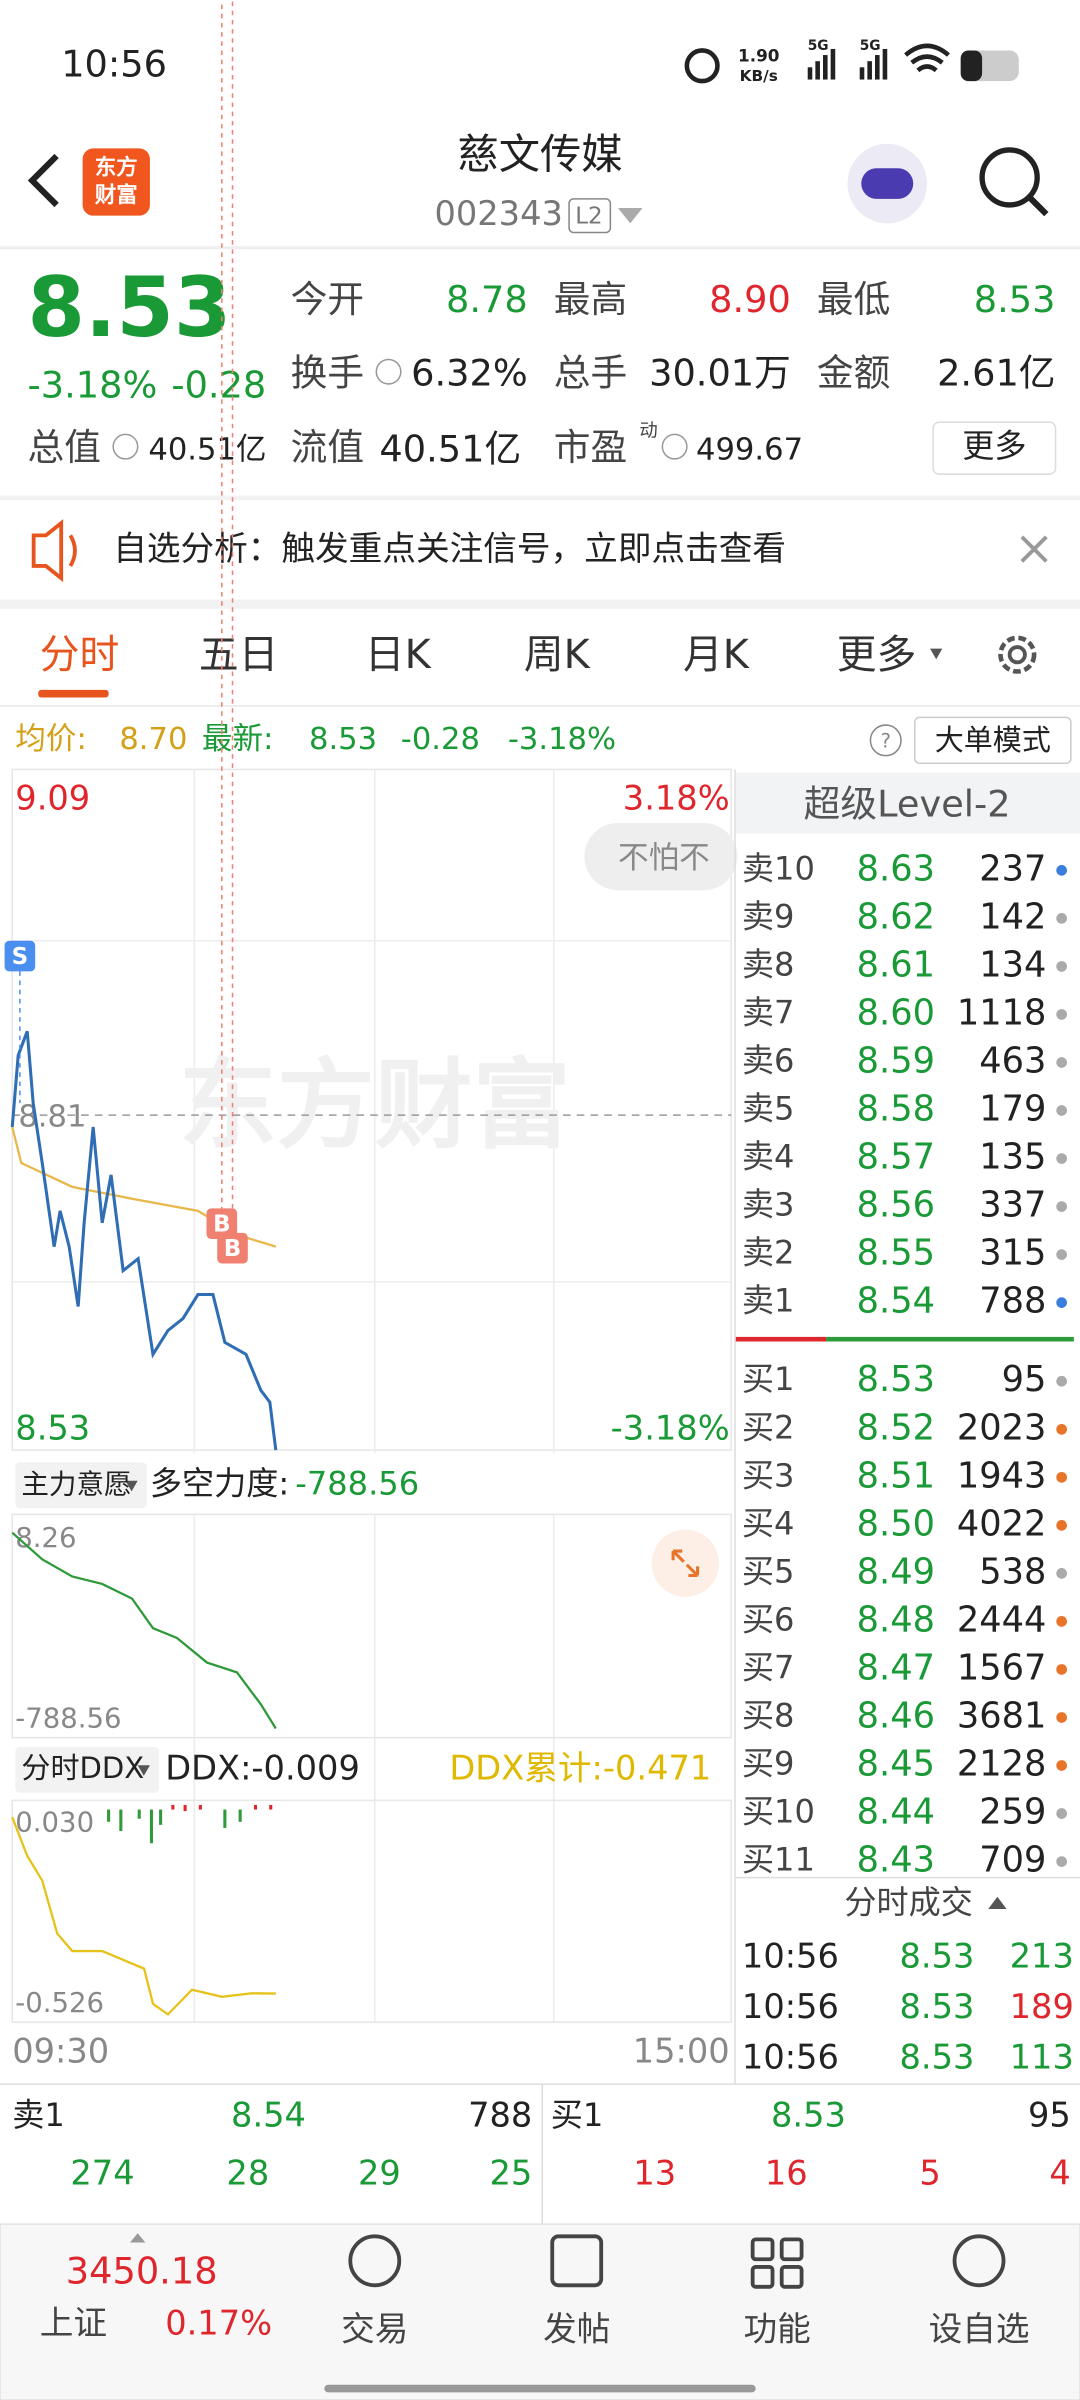 The image size is (1080, 2400). Describe the element at coordinates (777, 2263) in the screenshot. I see `function-icon` at that location.